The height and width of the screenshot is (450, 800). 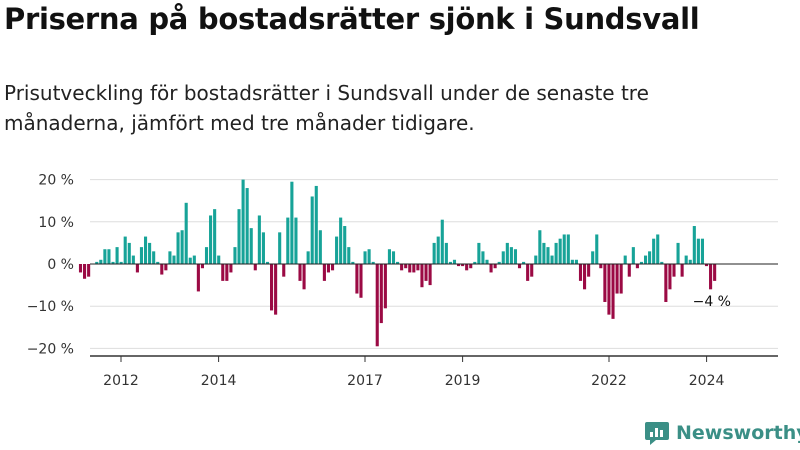 What do you see at coordinates (121, 381) in the screenshot?
I see `x-tick-label: 2012` at bounding box center [121, 381].